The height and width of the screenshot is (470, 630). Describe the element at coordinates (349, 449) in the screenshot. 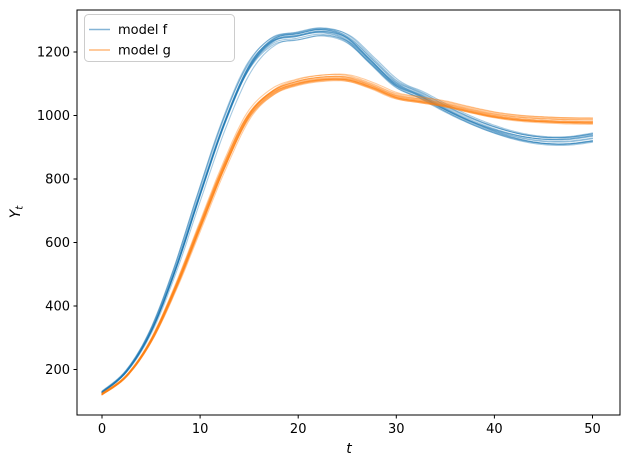

I see `x-axis-label: t` at that location.